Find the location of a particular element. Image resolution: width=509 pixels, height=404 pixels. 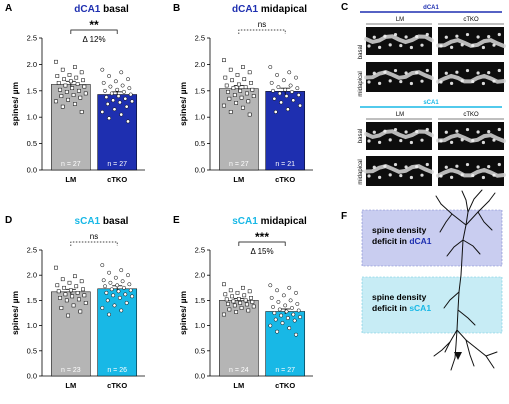

y-axis-label: spines/ µm is located at coordinates (183, 313).